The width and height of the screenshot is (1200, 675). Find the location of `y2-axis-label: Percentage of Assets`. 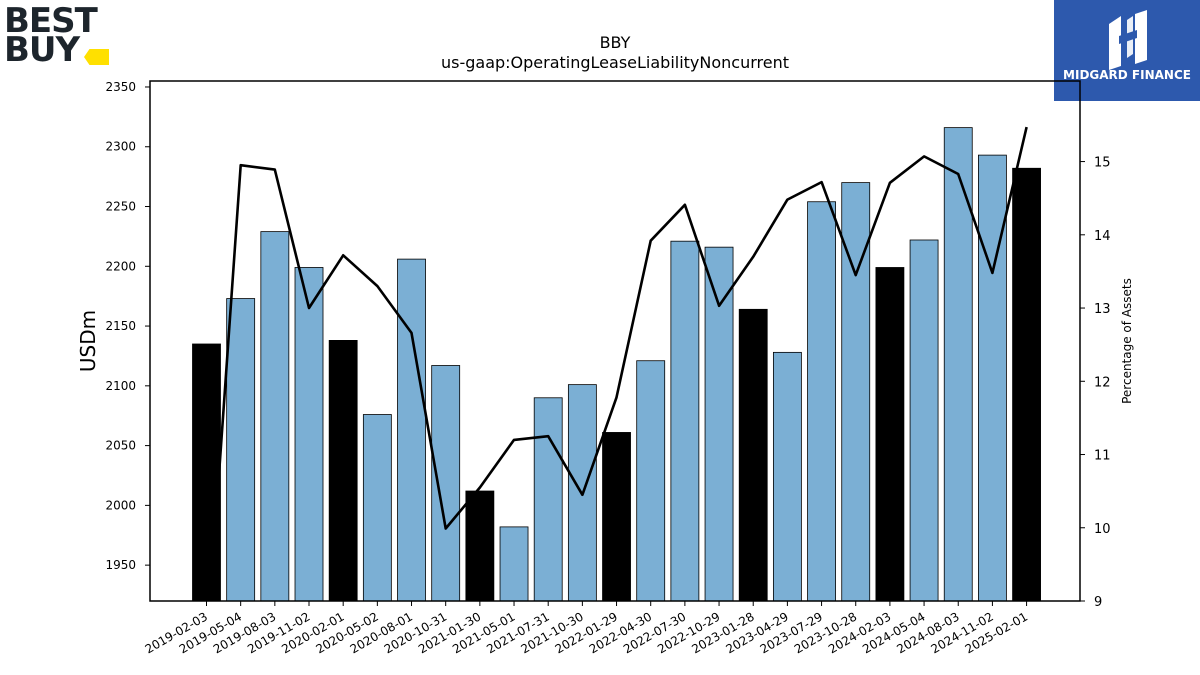

y2-axis-label: Percentage of Assets is located at coordinates (1127, 341).